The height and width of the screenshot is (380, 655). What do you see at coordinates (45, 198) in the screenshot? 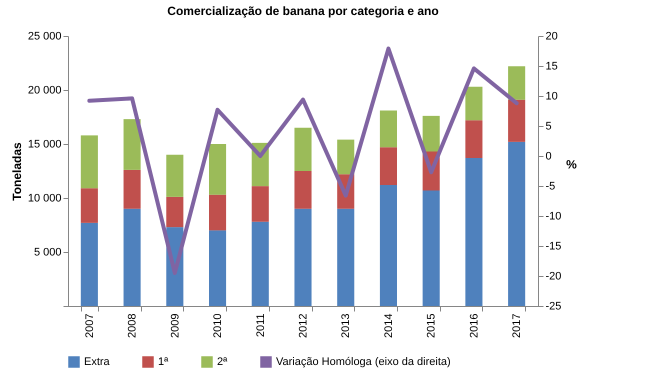
I see `y-tick-label: 10 000` at bounding box center [45, 198].